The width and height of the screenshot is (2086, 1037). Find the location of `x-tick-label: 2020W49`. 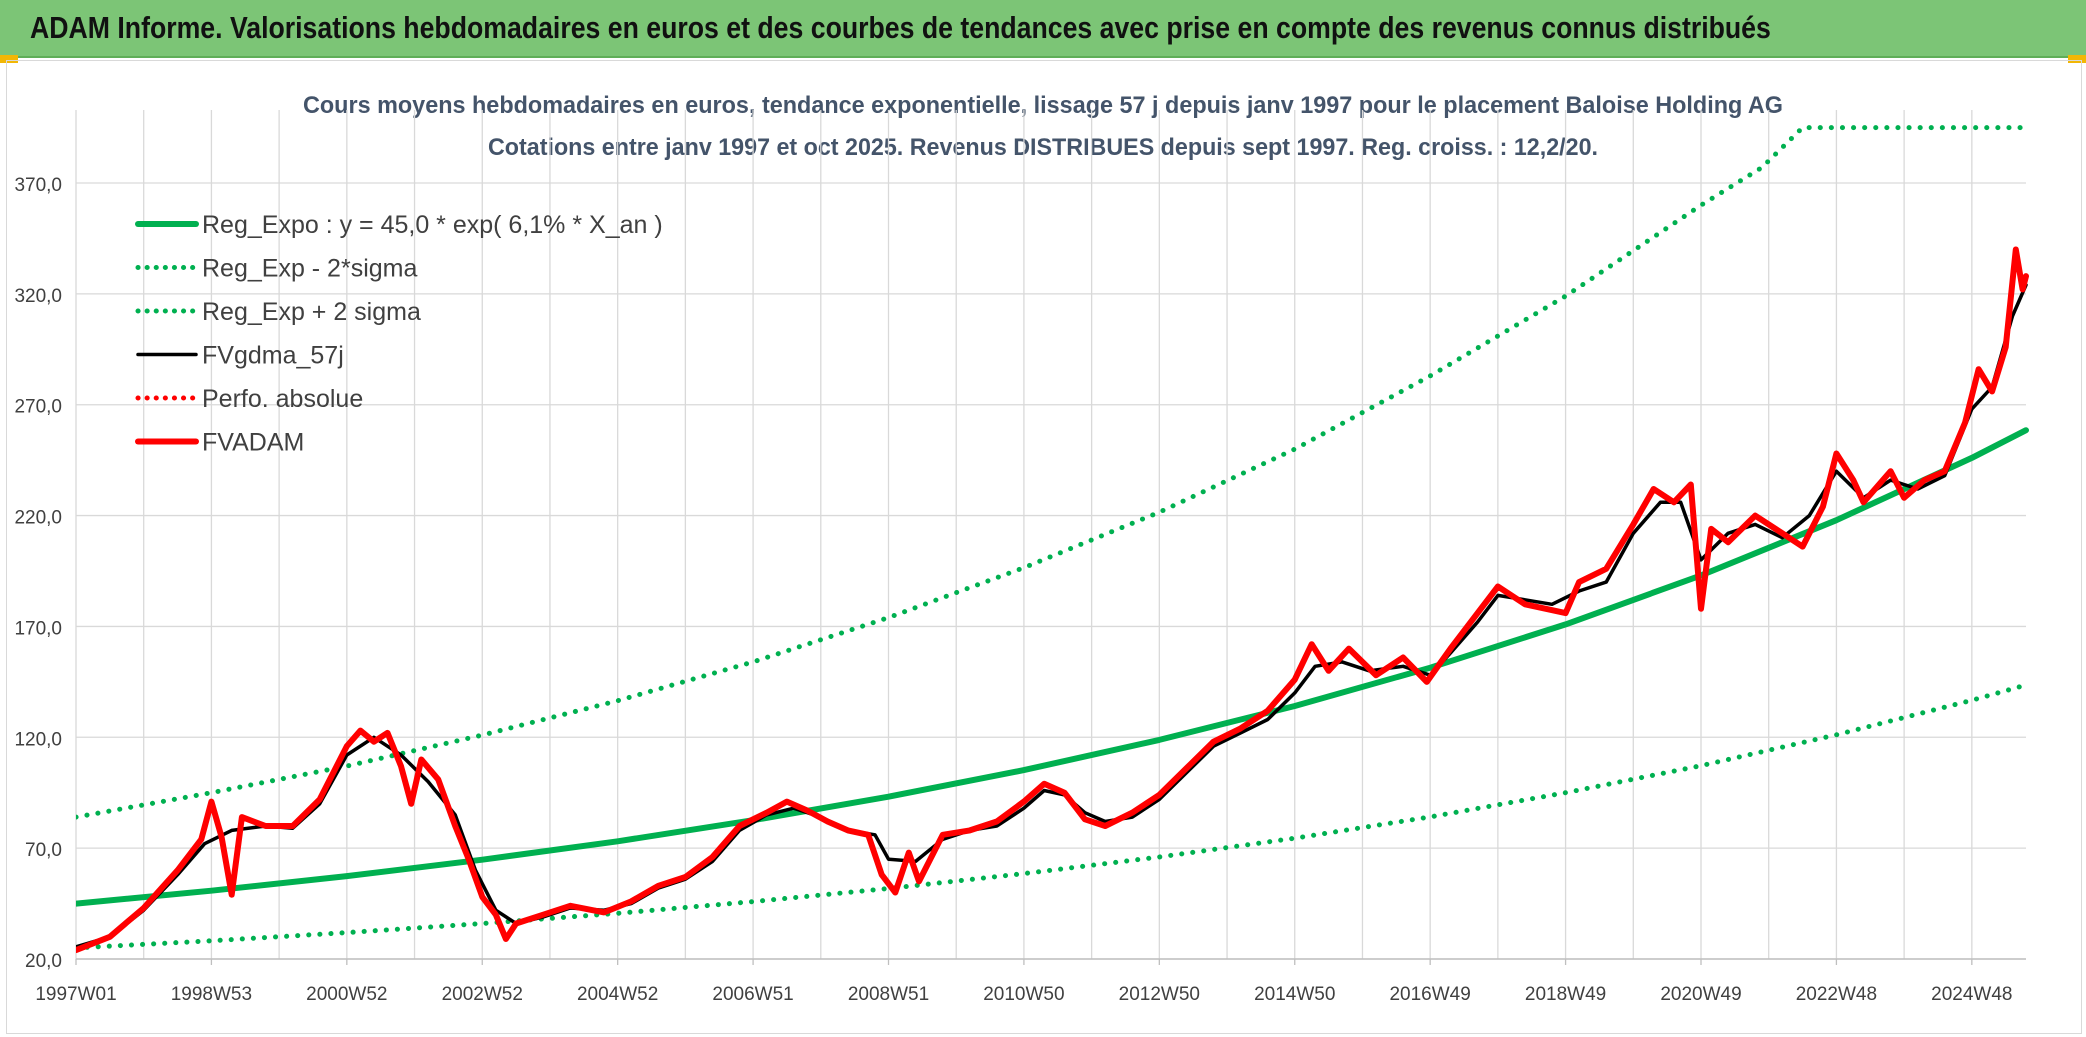

x-tick-label: 2020W49 is located at coordinates (1700, 994).